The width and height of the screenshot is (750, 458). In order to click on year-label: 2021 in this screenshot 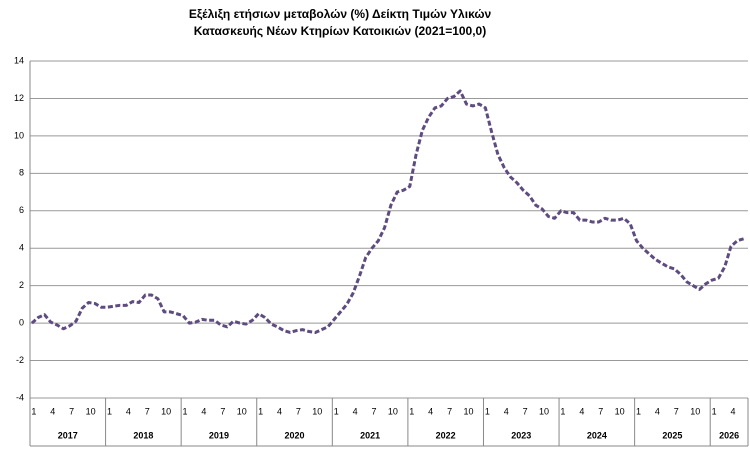, I will do `click(370, 435)`.